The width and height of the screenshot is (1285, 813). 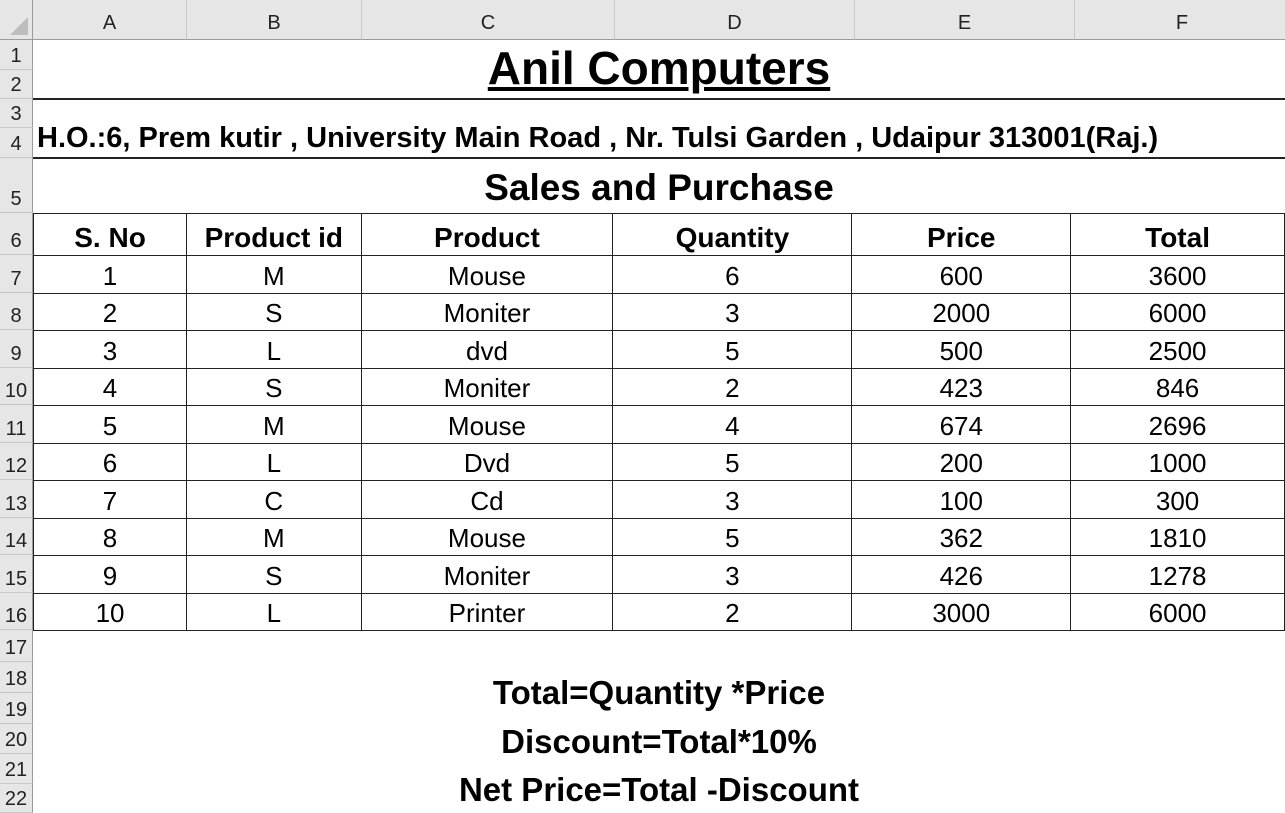 What do you see at coordinates (1177, 386) in the screenshot?
I see `cell: 846` at bounding box center [1177, 386].